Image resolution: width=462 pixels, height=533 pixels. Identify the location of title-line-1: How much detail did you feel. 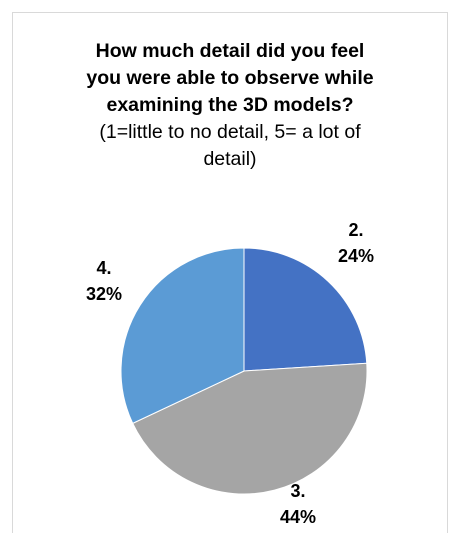
(230, 51).